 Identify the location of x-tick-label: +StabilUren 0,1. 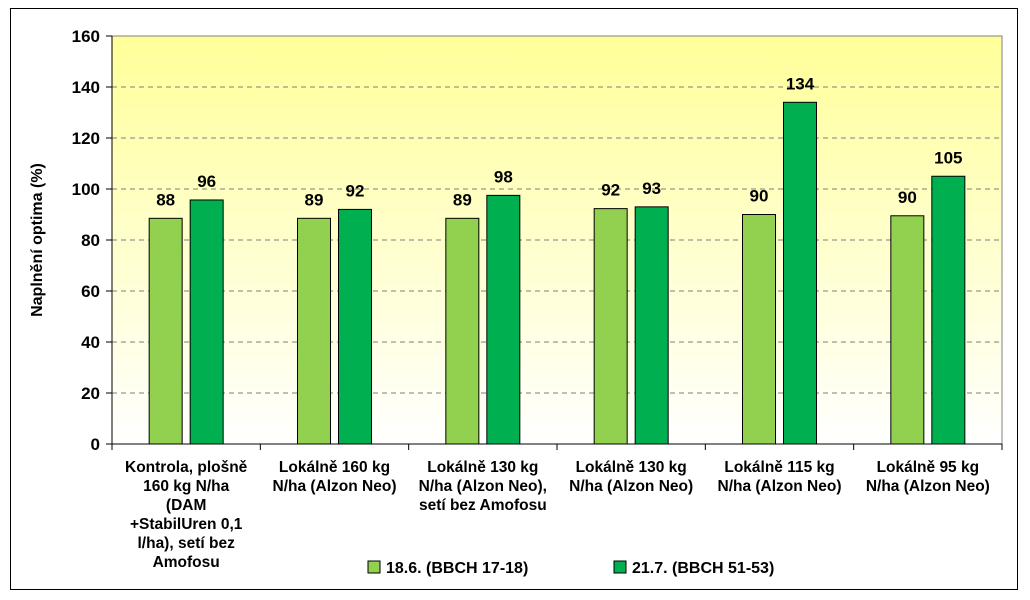
(186, 524).